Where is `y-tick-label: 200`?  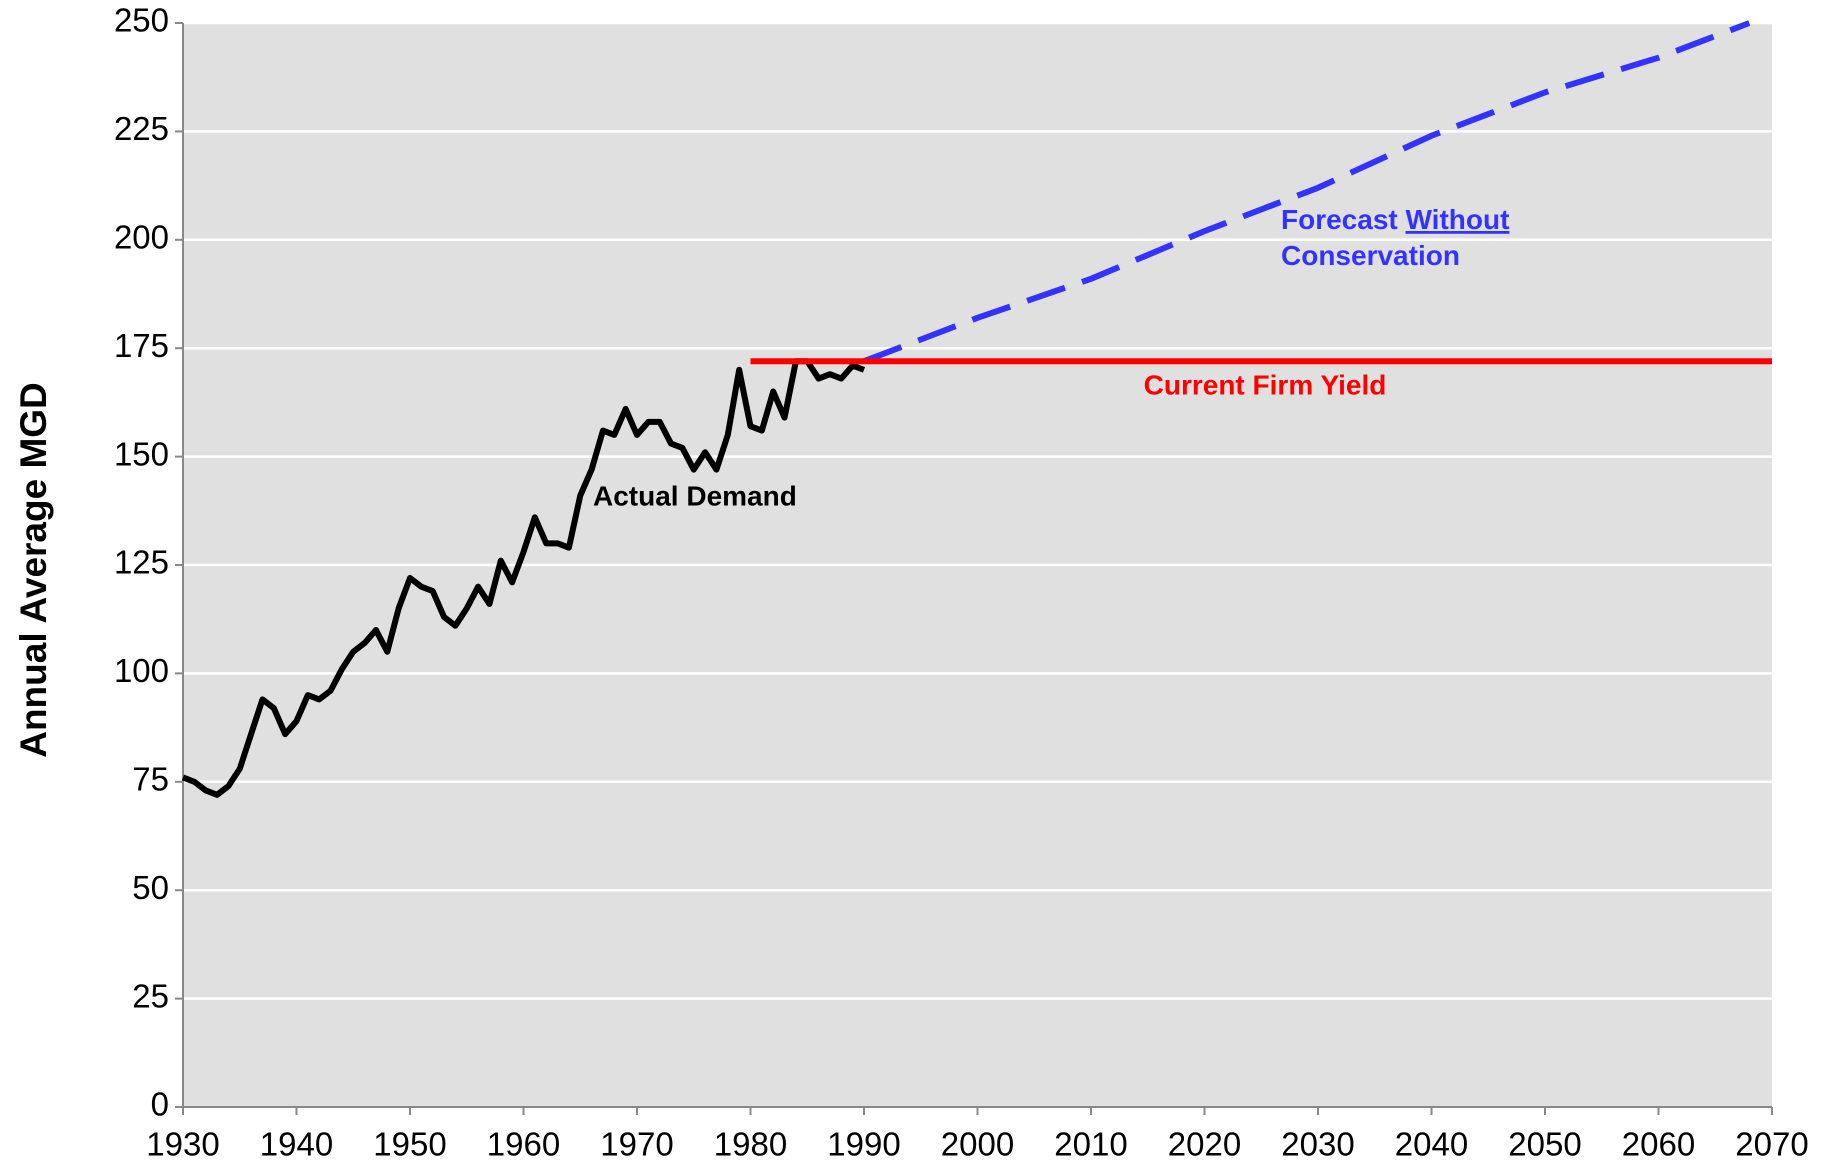 y-tick-label: 200 is located at coordinates (141, 237).